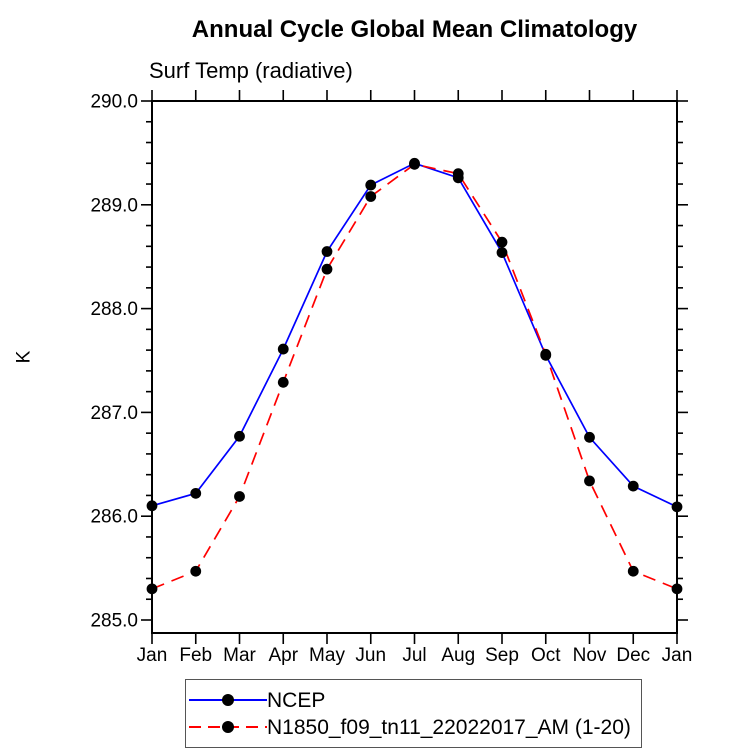 The width and height of the screenshot is (733, 755). What do you see at coordinates (114, 413) in the screenshot?
I see `y-tick-label: 287.0` at bounding box center [114, 413].